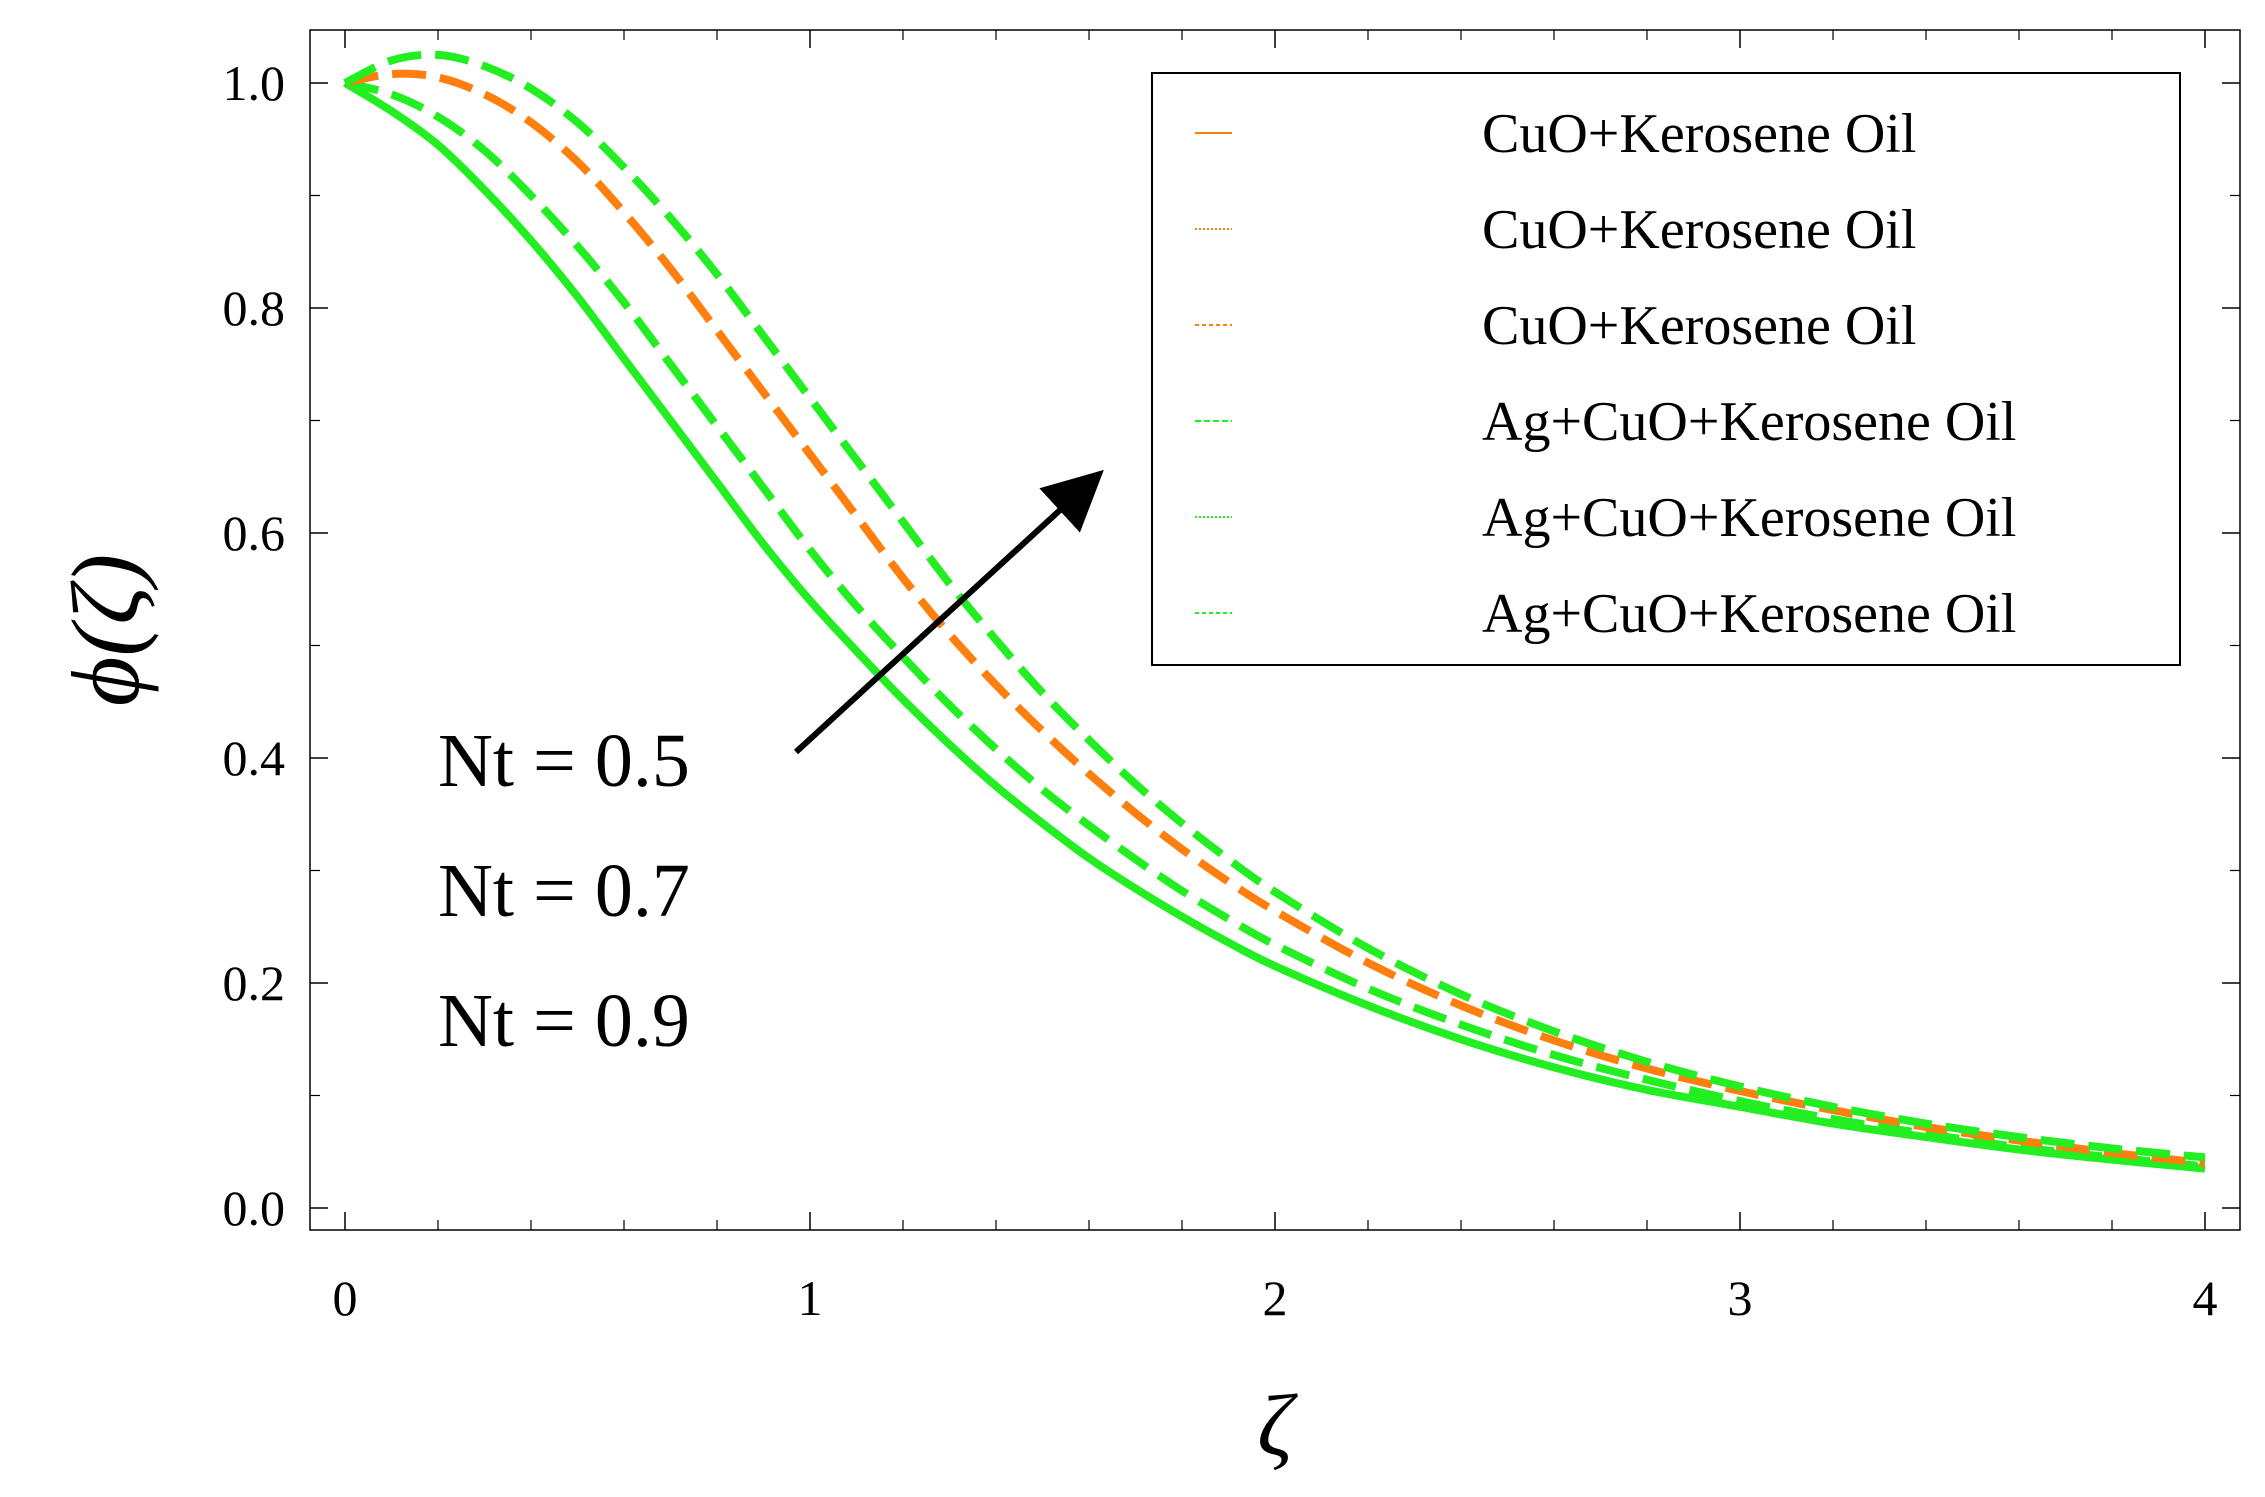  Describe the element at coordinates (254, 83) in the screenshot. I see `y-tick-label: 1.0` at that location.